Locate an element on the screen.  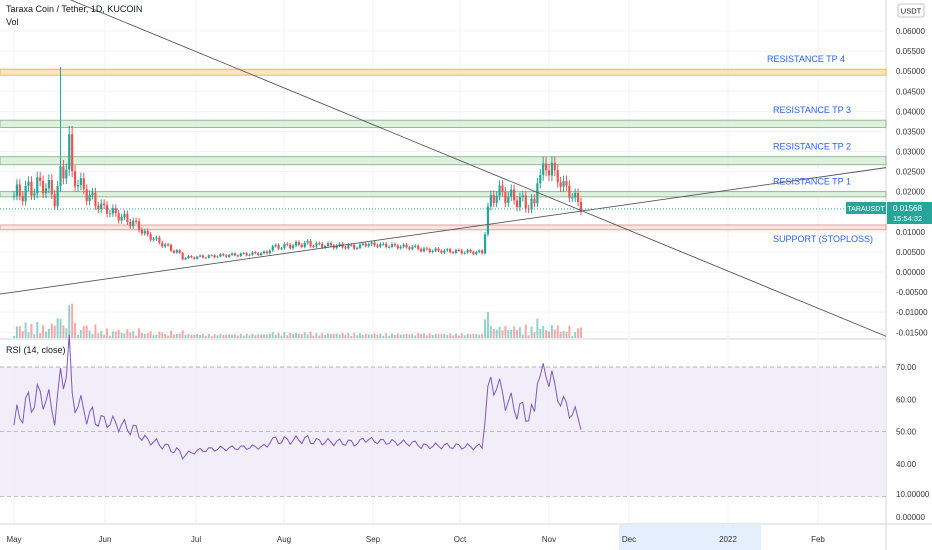
last-price-tag is located at coordinates (909, 213).